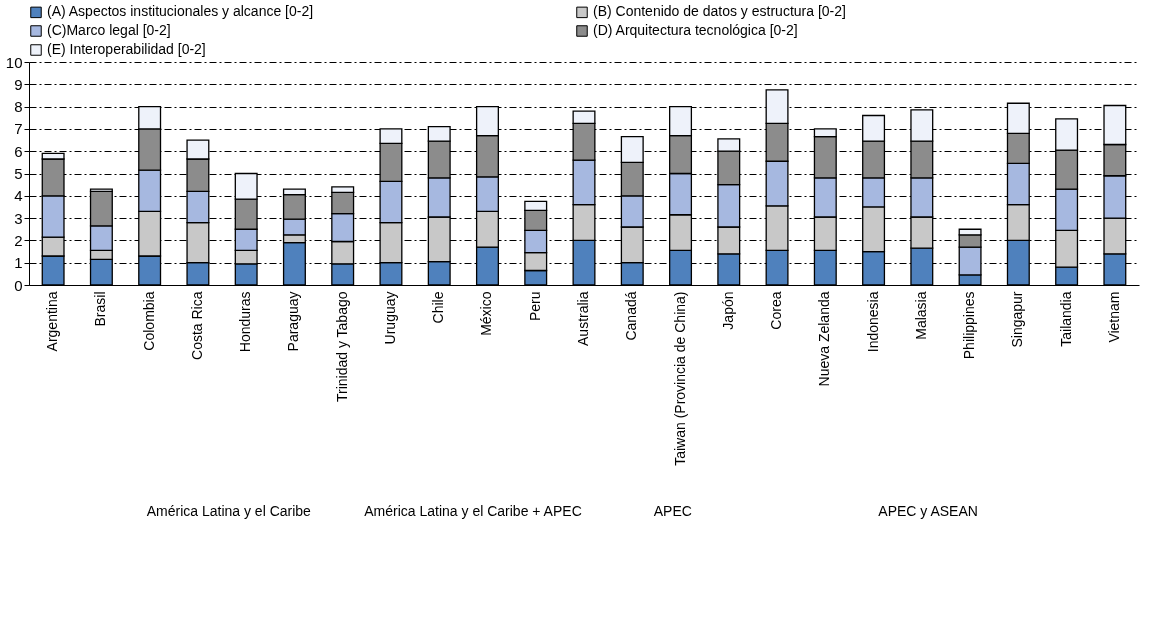 The width and height of the screenshot is (1170, 635). Describe the element at coordinates (18, 285) in the screenshot. I see `y-tick-label: 0` at that location.